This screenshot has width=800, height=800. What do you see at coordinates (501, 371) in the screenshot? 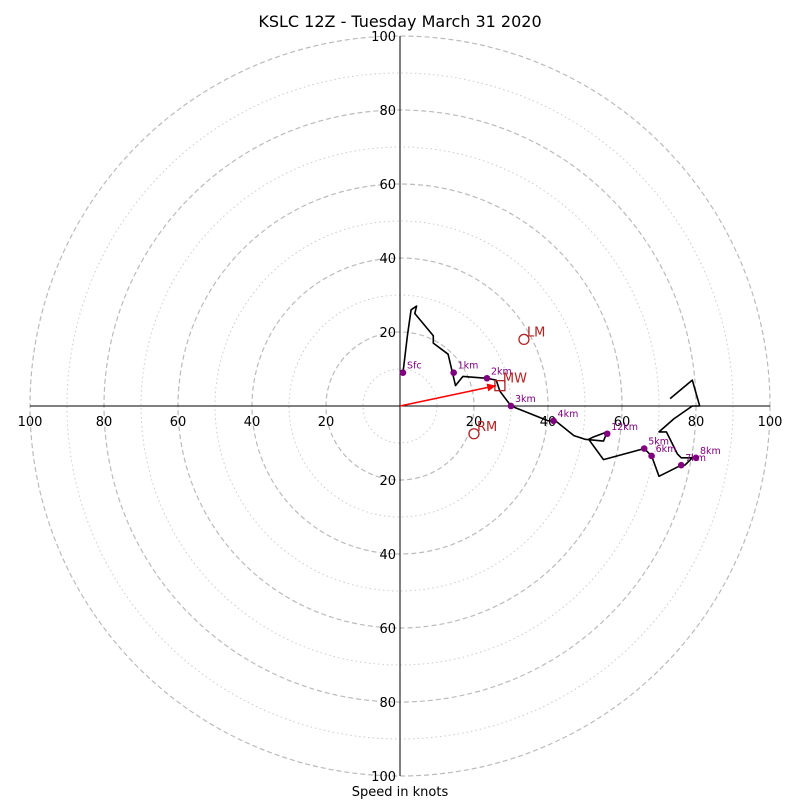
I see `height-point-label: 2km` at bounding box center [501, 371].